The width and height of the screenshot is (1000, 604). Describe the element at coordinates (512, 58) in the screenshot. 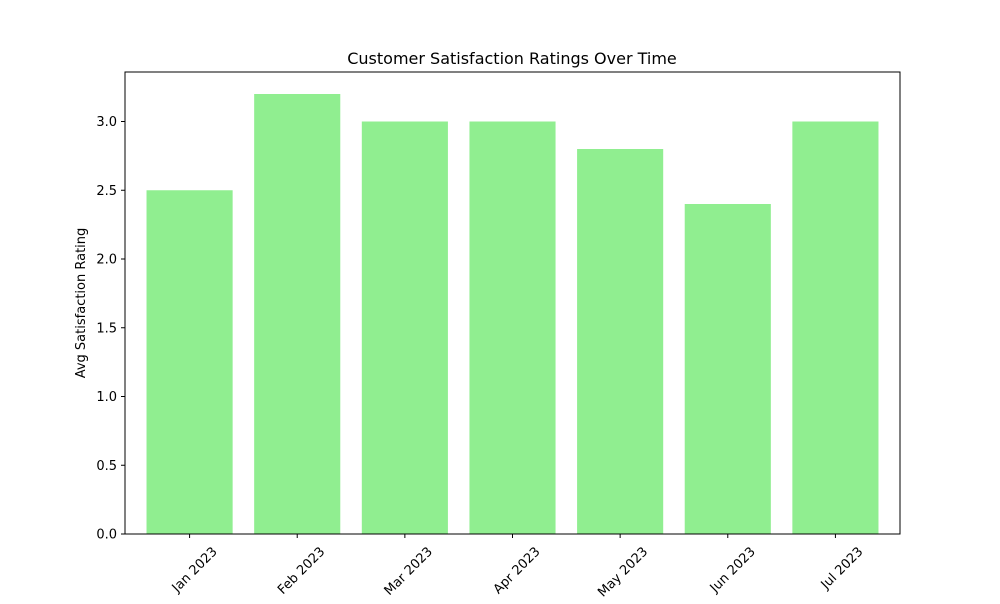

I see `chart-title: Customer Satisfaction Ratings Over Time` at that location.